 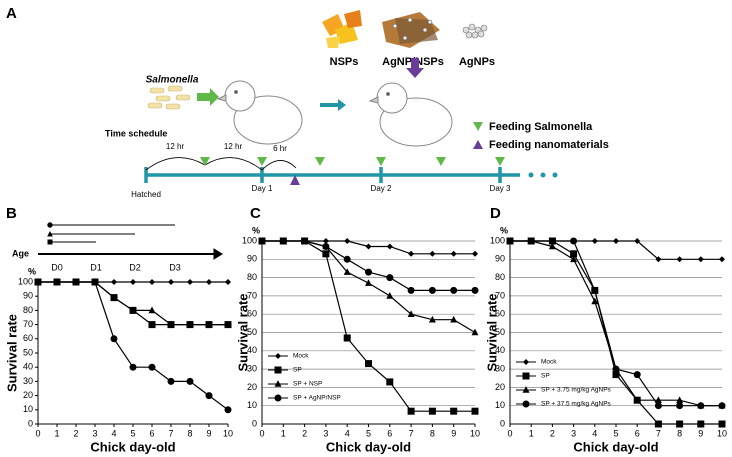 What do you see at coordinates (411, 30) in the screenshot?
I see `agnp-nsp-icon` at bounding box center [411, 30].